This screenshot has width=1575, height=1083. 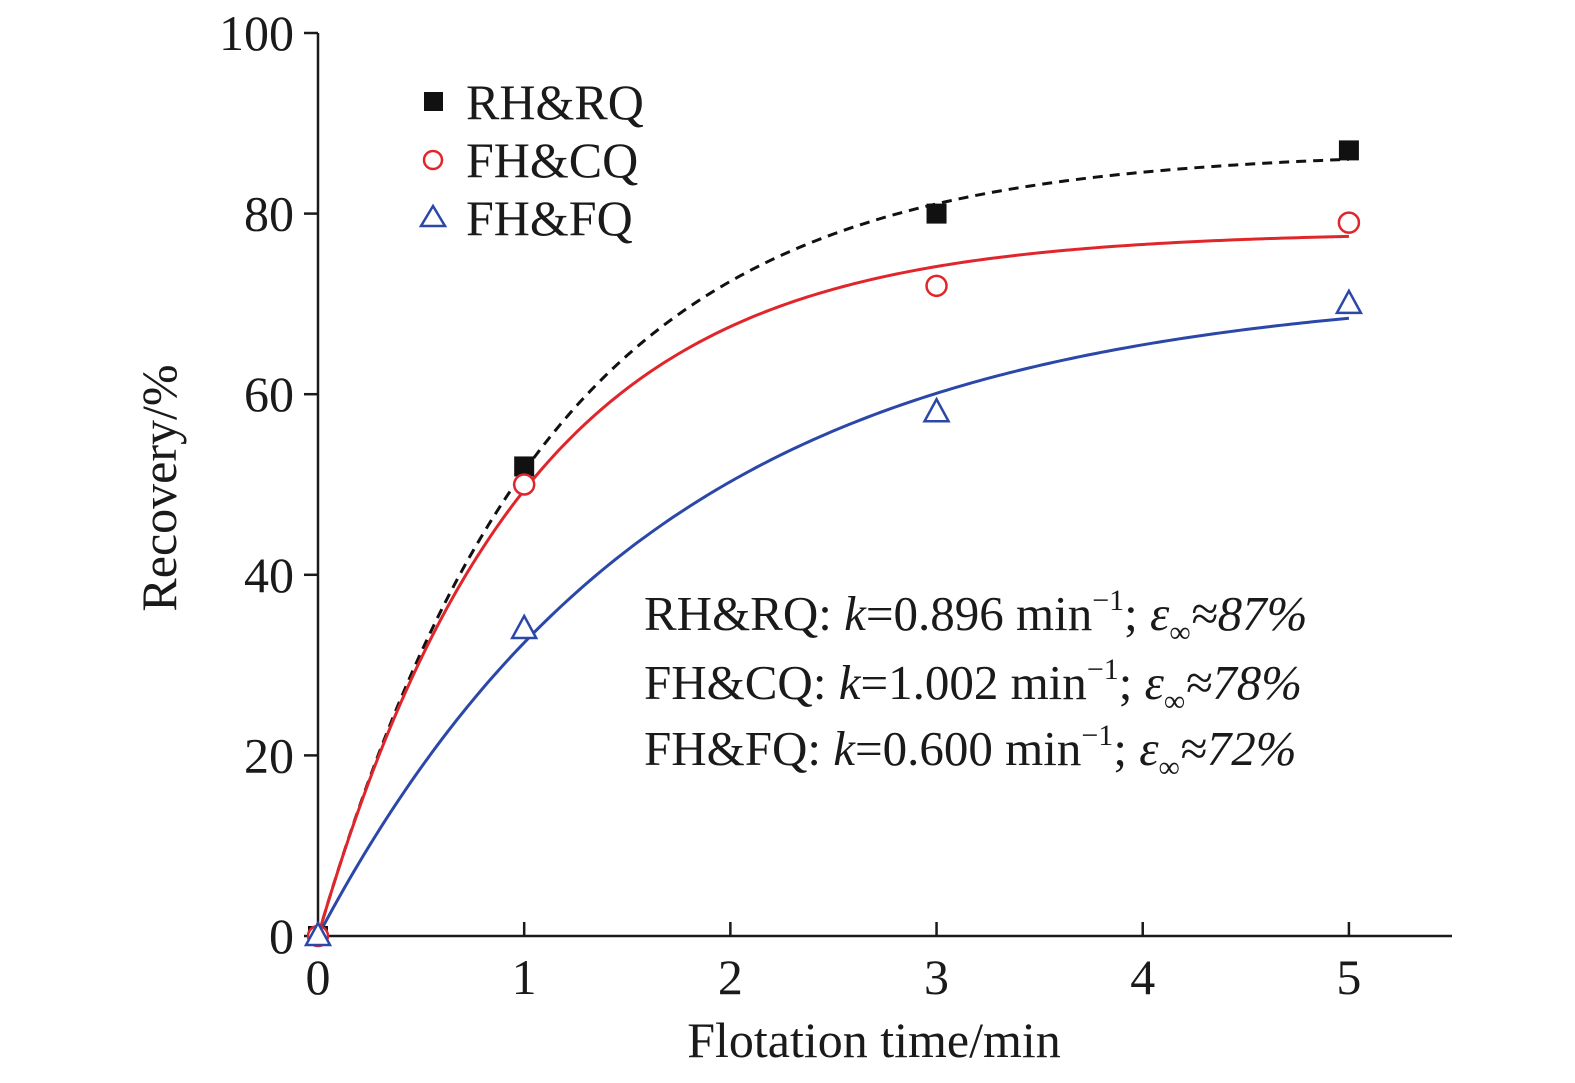 I want to click on y-axis-title: Recovery/%, so click(x=159, y=487).